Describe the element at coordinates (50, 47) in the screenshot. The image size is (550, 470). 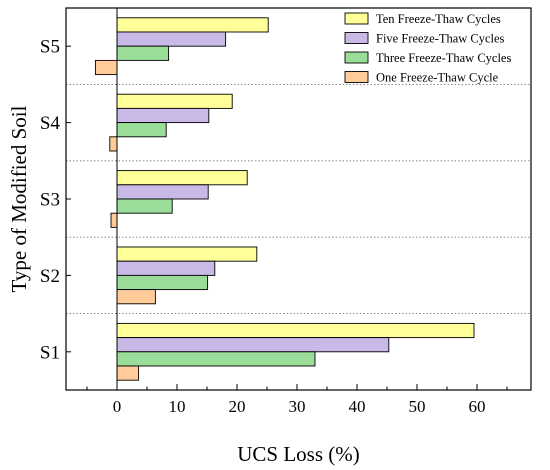
I see `y-category-label: S5` at that location.